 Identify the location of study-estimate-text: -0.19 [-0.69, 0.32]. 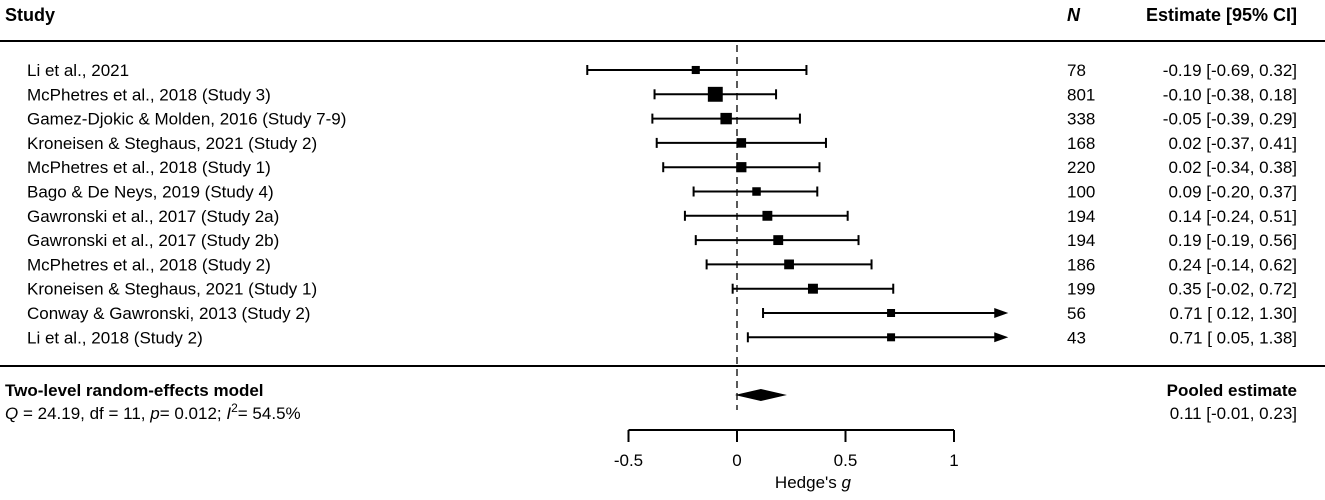
(1230, 70).